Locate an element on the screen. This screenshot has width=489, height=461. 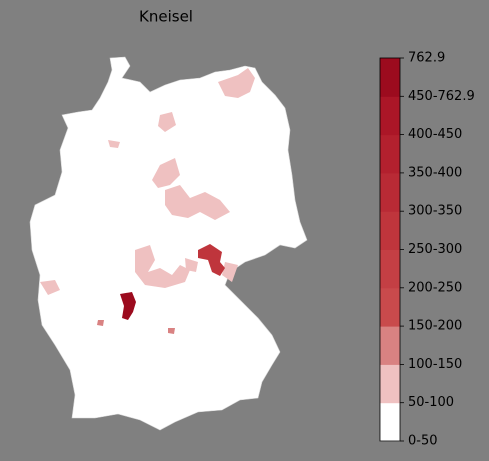
colorbar-label: 200-250 is located at coordinates (435, 287).